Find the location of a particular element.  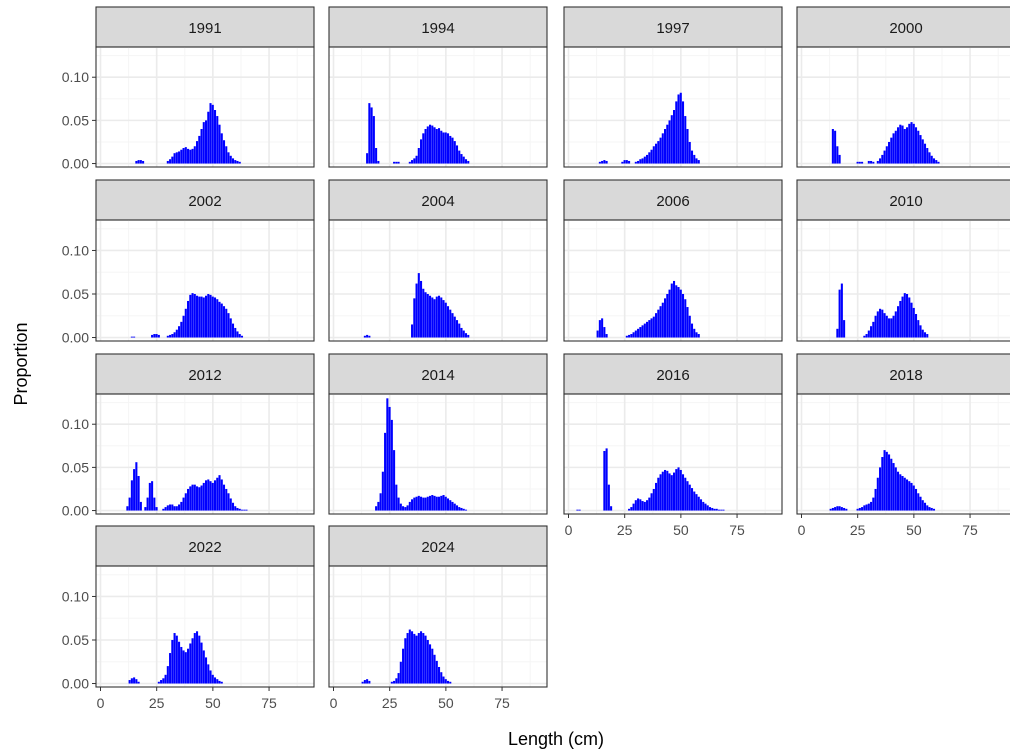

facet-strip-label: 2018 is located at coordinates (905, 375).